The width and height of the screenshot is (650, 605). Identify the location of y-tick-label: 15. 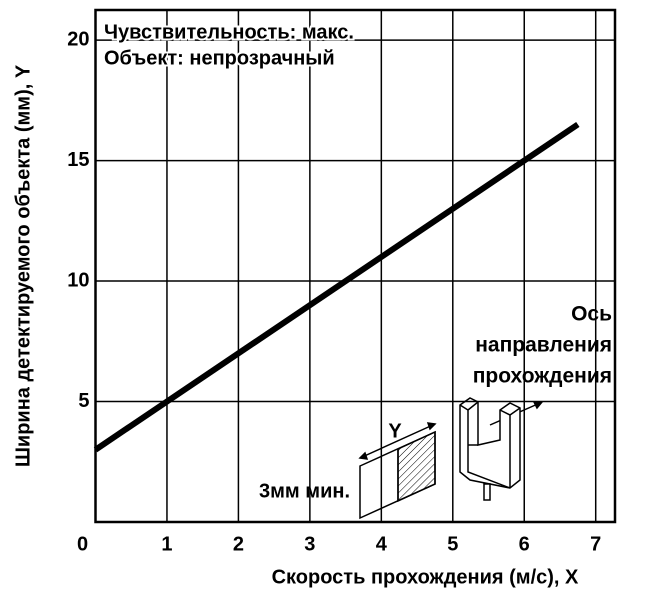
(78, 160).